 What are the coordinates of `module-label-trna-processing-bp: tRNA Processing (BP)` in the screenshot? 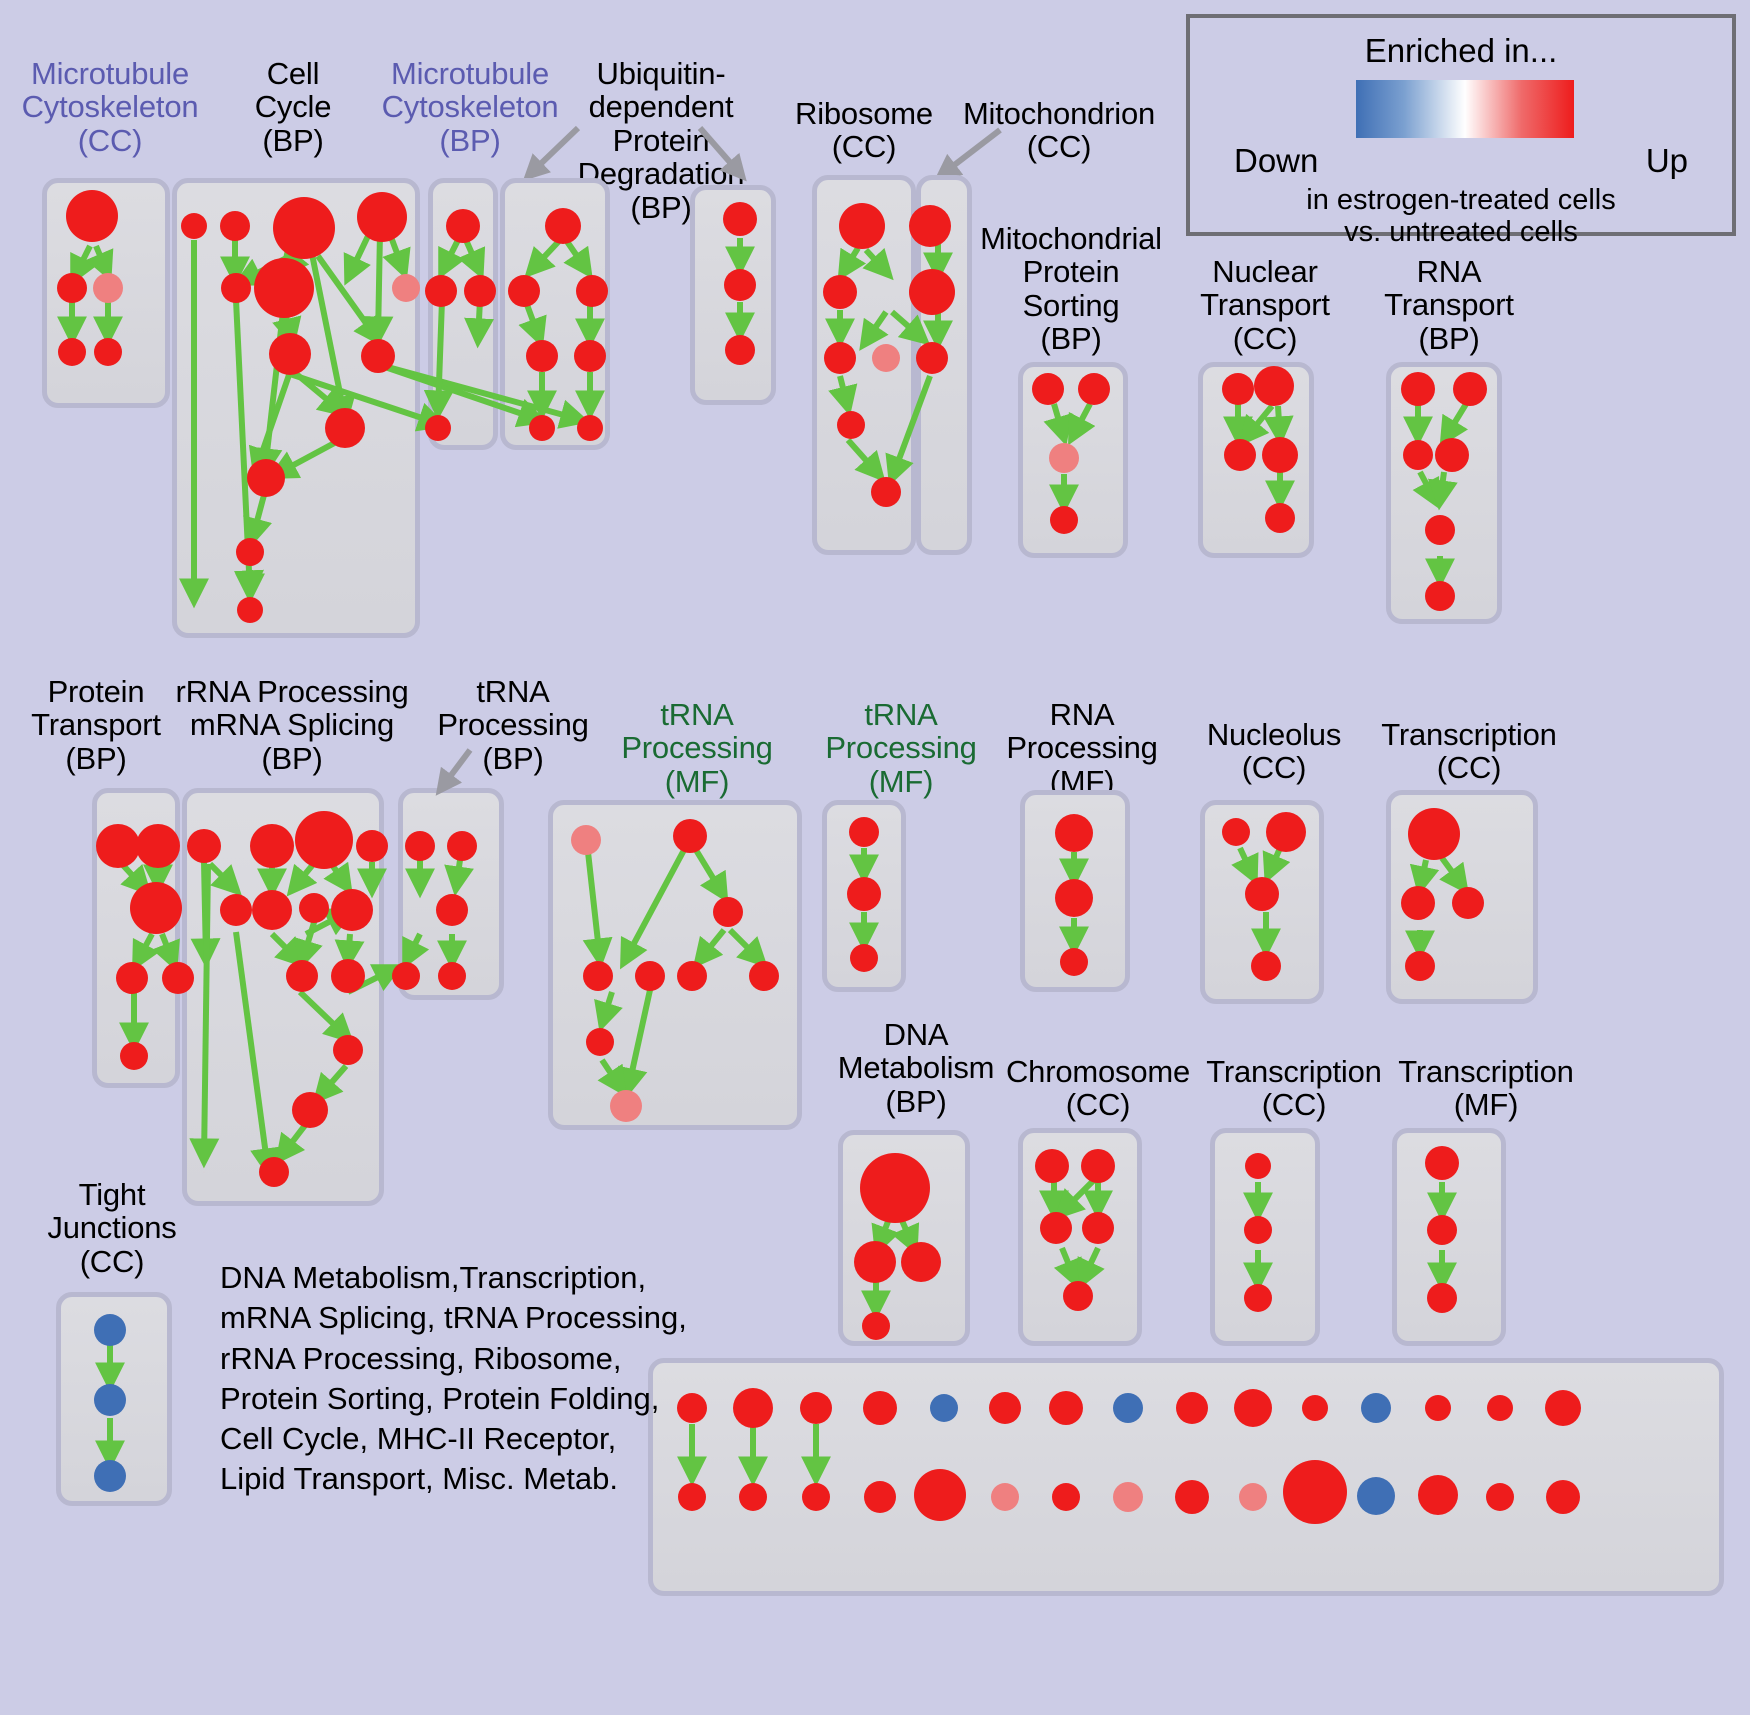 It's located at (513, 725).